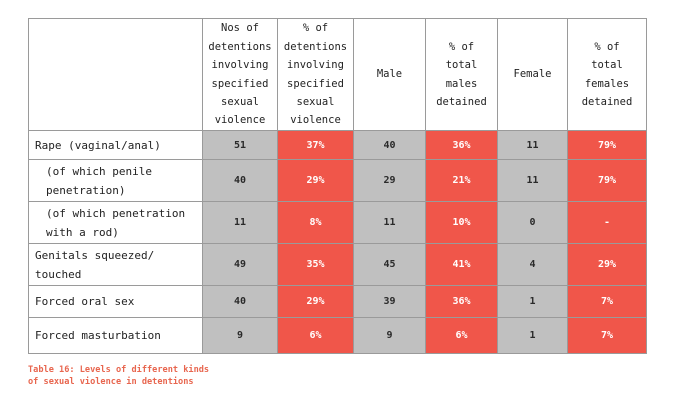 The image size is (676, 404). Describe the element at coordinates (389, 74) in the screenshot. I see `header-male: Male` at that location.